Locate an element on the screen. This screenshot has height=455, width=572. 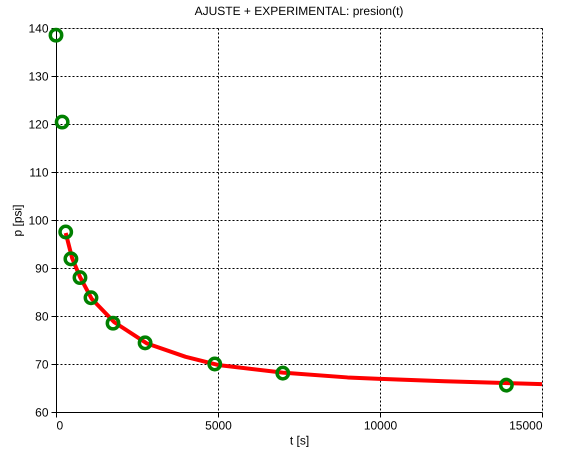
x-tick-label: 15000 is located at coordinates (526, 425).